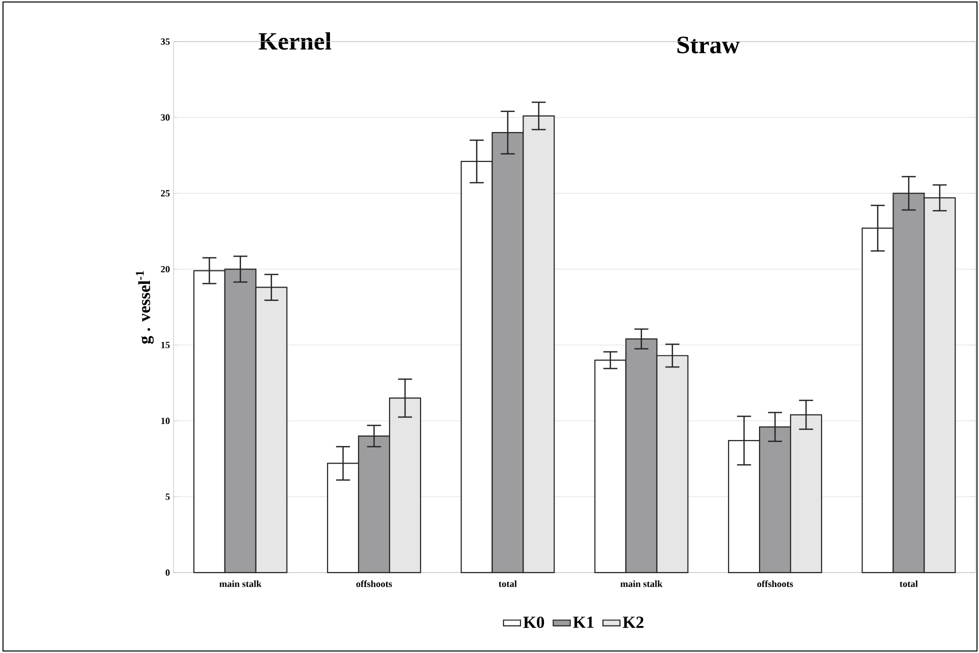 This screenshot has height=653, width=979. Describe the element at coordinates (145, 307) in the screenshot. I see `y-axis-title: g . vessel$^{-1}$` at that location.